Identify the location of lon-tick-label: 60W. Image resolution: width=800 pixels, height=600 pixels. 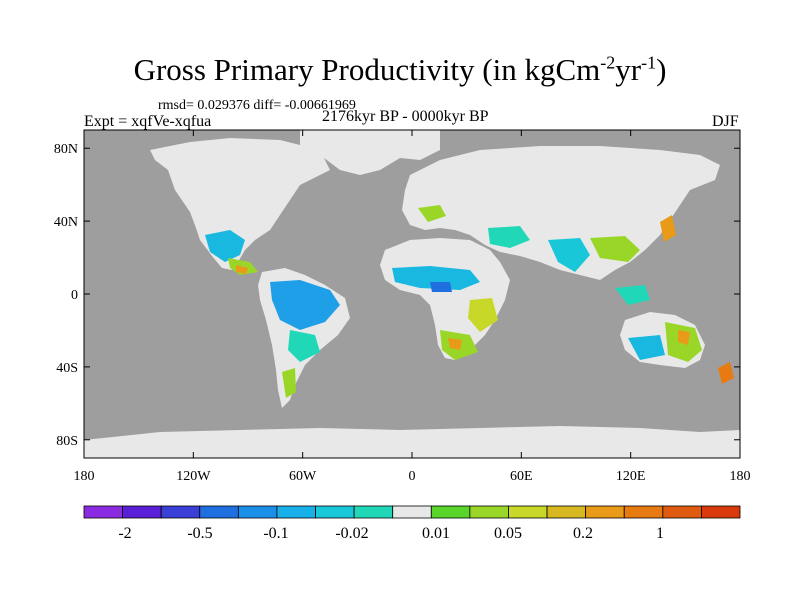
(303, 476).